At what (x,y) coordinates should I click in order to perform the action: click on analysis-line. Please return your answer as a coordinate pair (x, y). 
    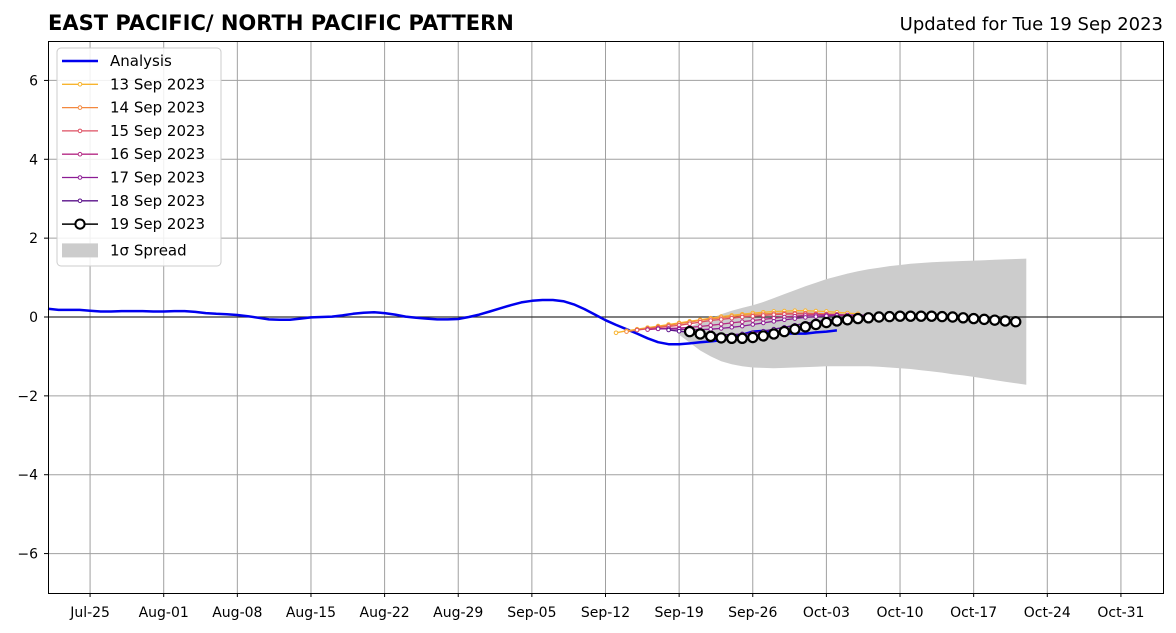
    Looking at the image, I should click on (442, 322).